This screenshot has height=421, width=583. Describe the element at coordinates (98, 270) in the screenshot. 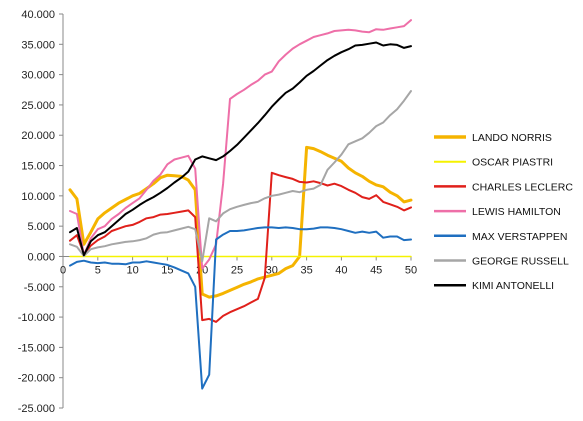

I see `x-tick-label: 5` at that location.